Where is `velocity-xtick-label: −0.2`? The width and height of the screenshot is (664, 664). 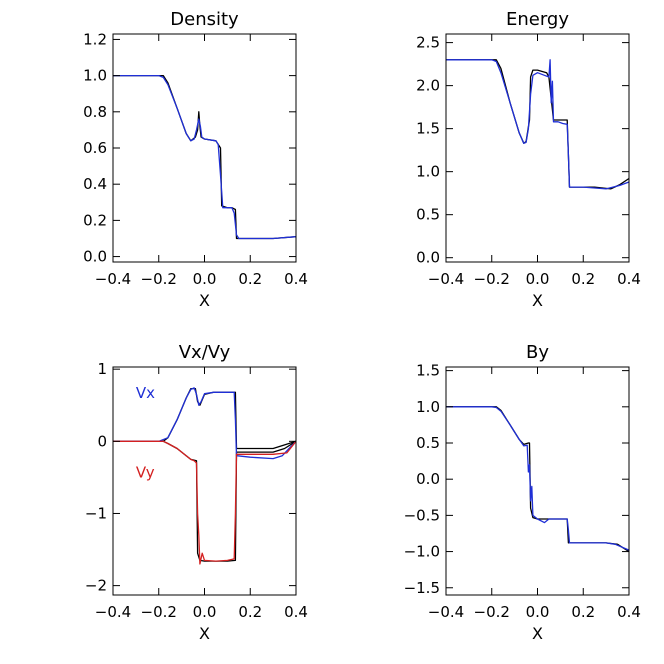
velocity-xtick-label: −0.2 is located at coordinates (159, 612).